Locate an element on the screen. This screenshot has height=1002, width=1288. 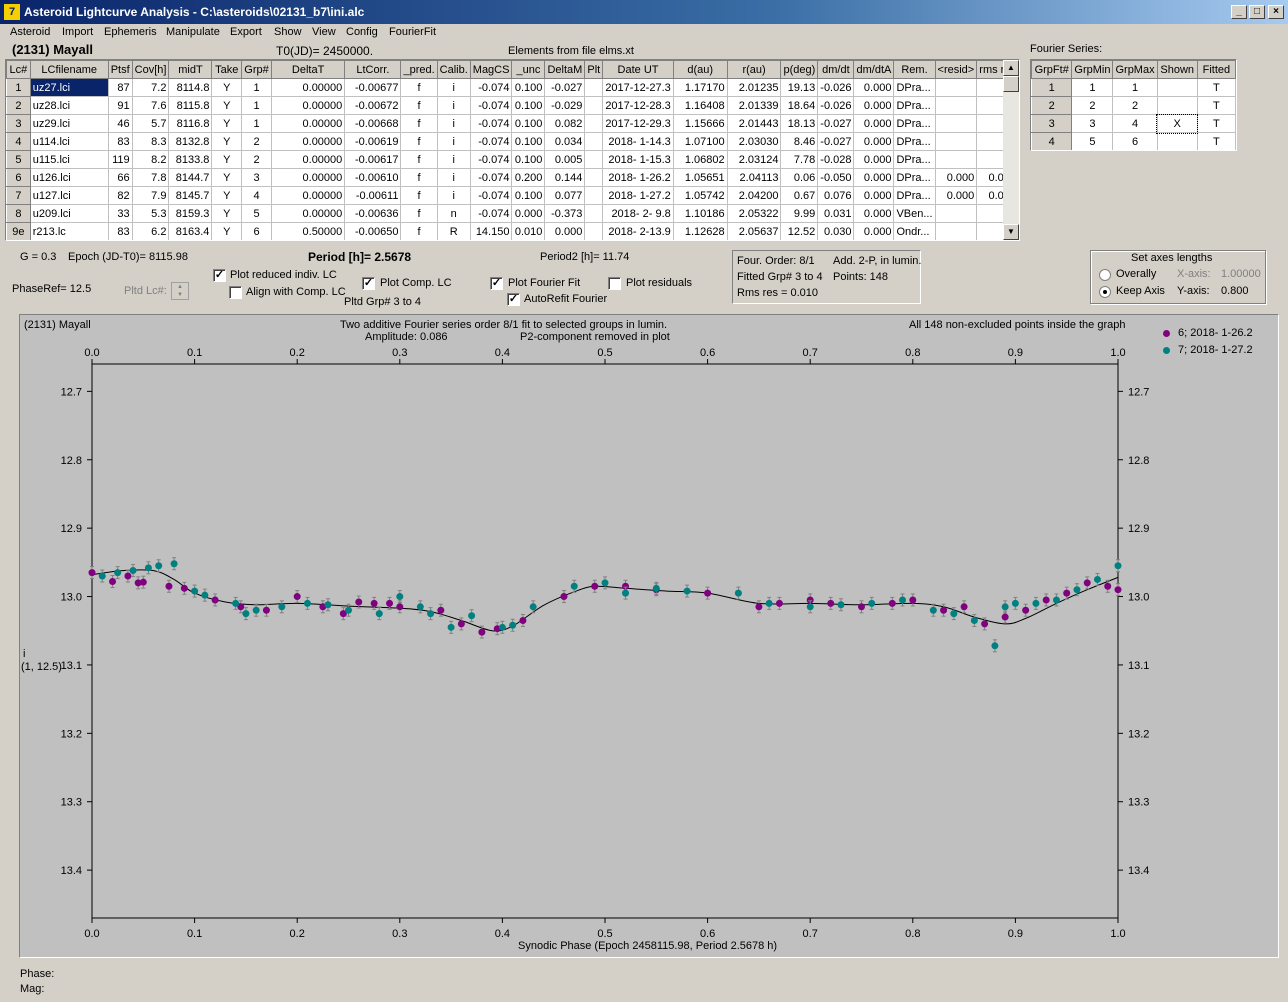
column-header: _pred. is located at coordinates (419, 69).